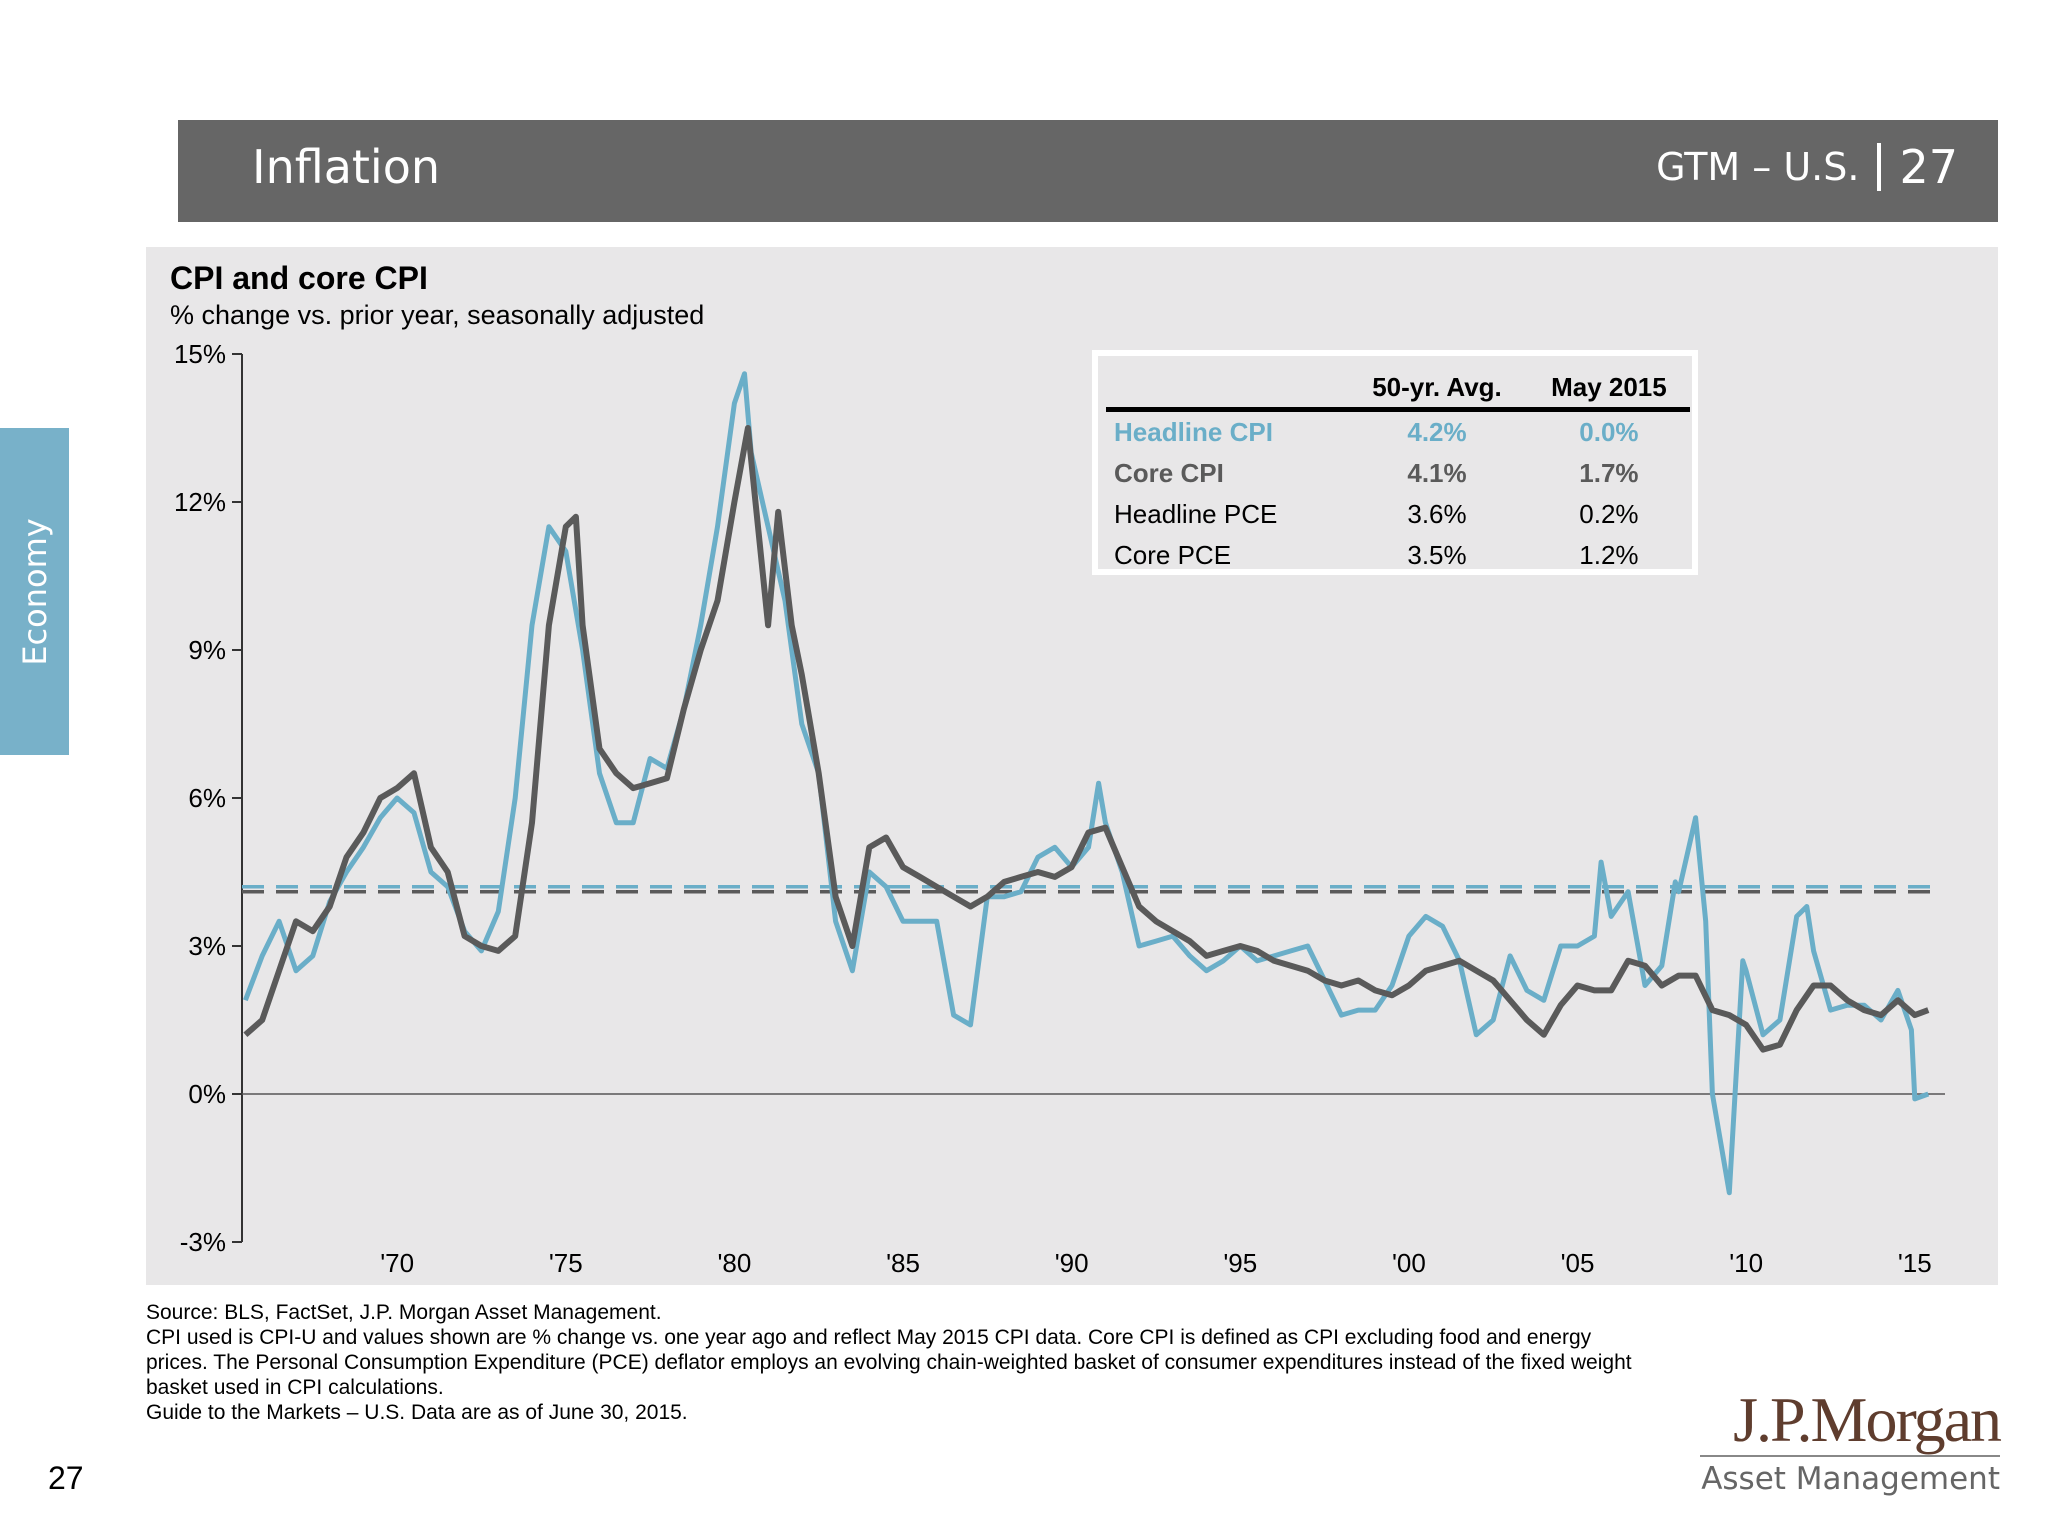  What do you see at coordinates (1437, 514) in the screenshot?
I see `row-avg: 3.6%` at bounding box center [1437, 514].